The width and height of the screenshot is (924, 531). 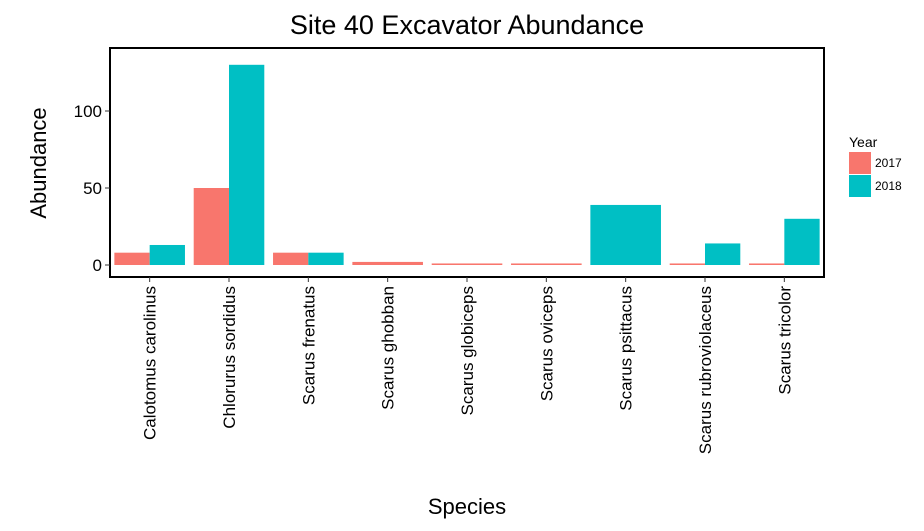 I want to click on chart-title: Site 40 Excavator Abundance, so click(x=467, y=25).